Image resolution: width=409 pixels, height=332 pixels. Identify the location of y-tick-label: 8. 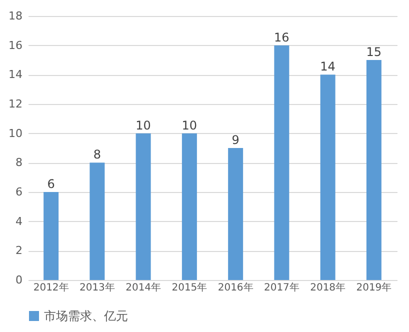
(19, 163).